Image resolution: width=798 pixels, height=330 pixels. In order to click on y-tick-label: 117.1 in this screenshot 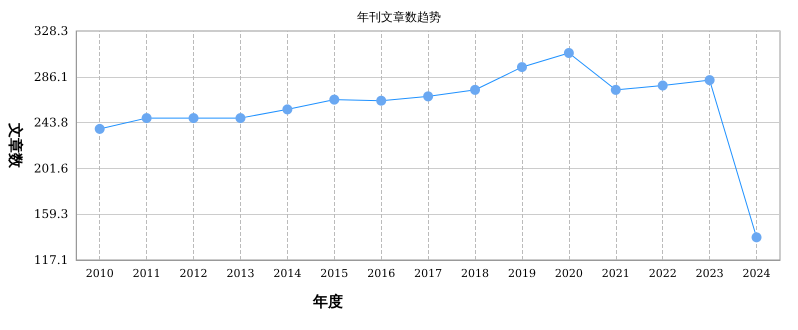, I will do `click(51, 260)`.